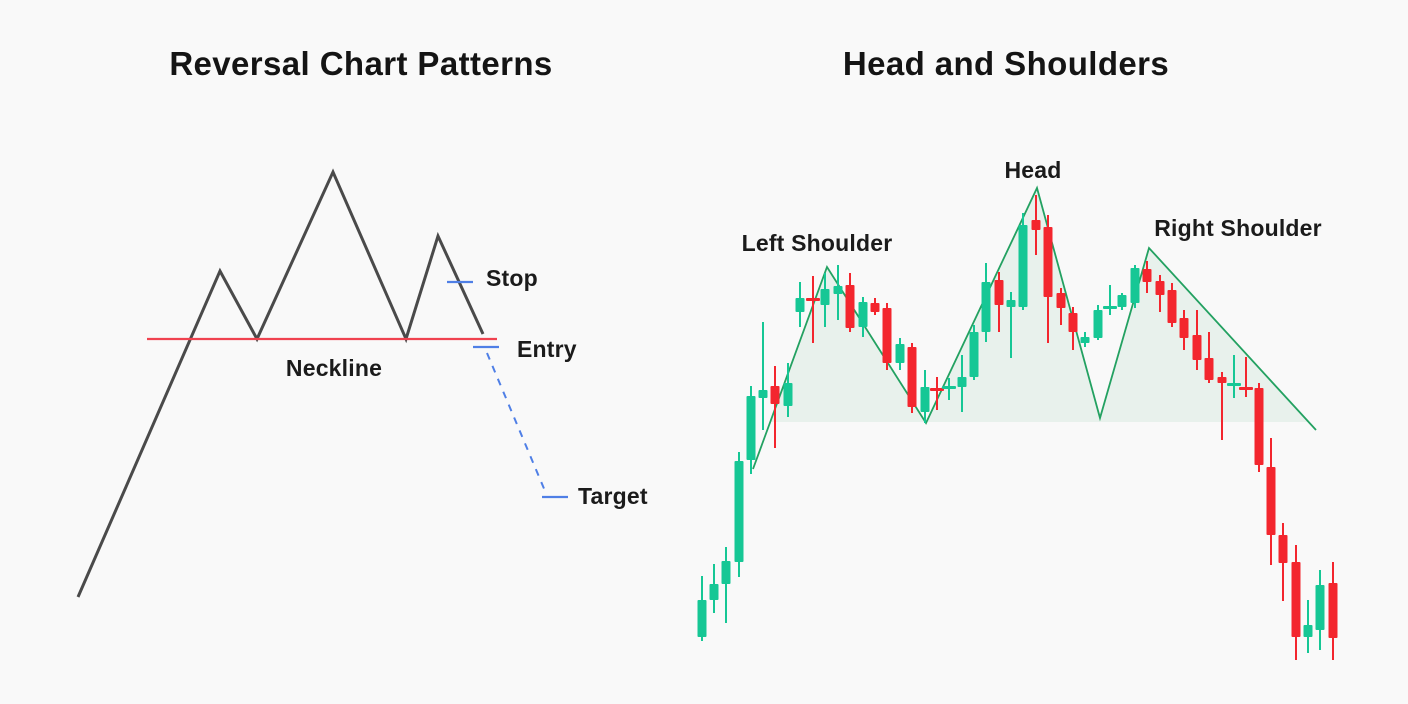 The height and width of the screenshot is (704, 1408). Describe the element at coordinates (1039, 305) in the screenshot. I see `pattern-area` at that location.